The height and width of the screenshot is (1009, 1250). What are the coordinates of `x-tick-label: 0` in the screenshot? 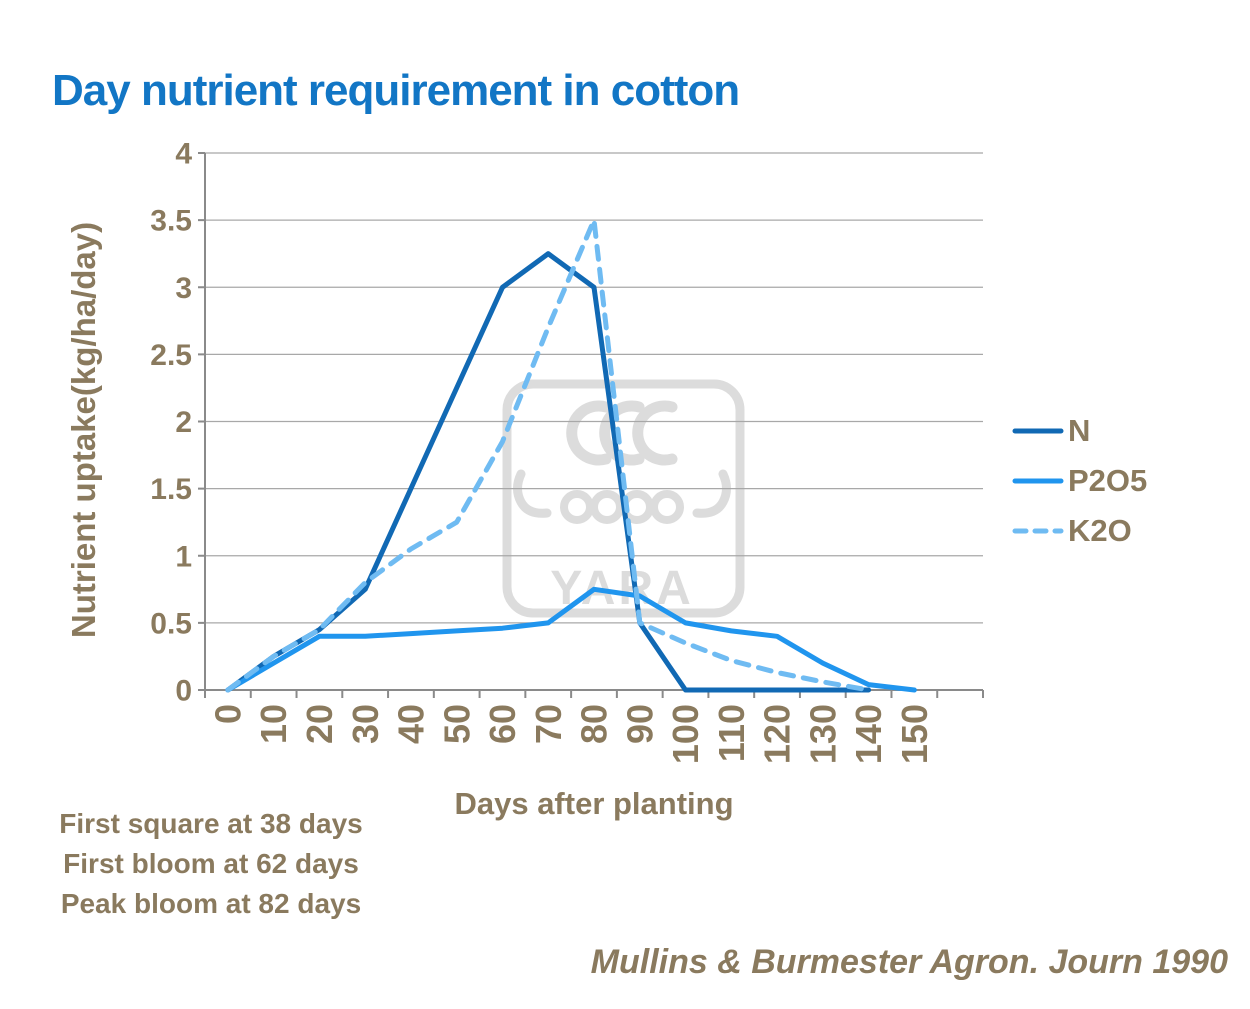 It's located at (227, 714).